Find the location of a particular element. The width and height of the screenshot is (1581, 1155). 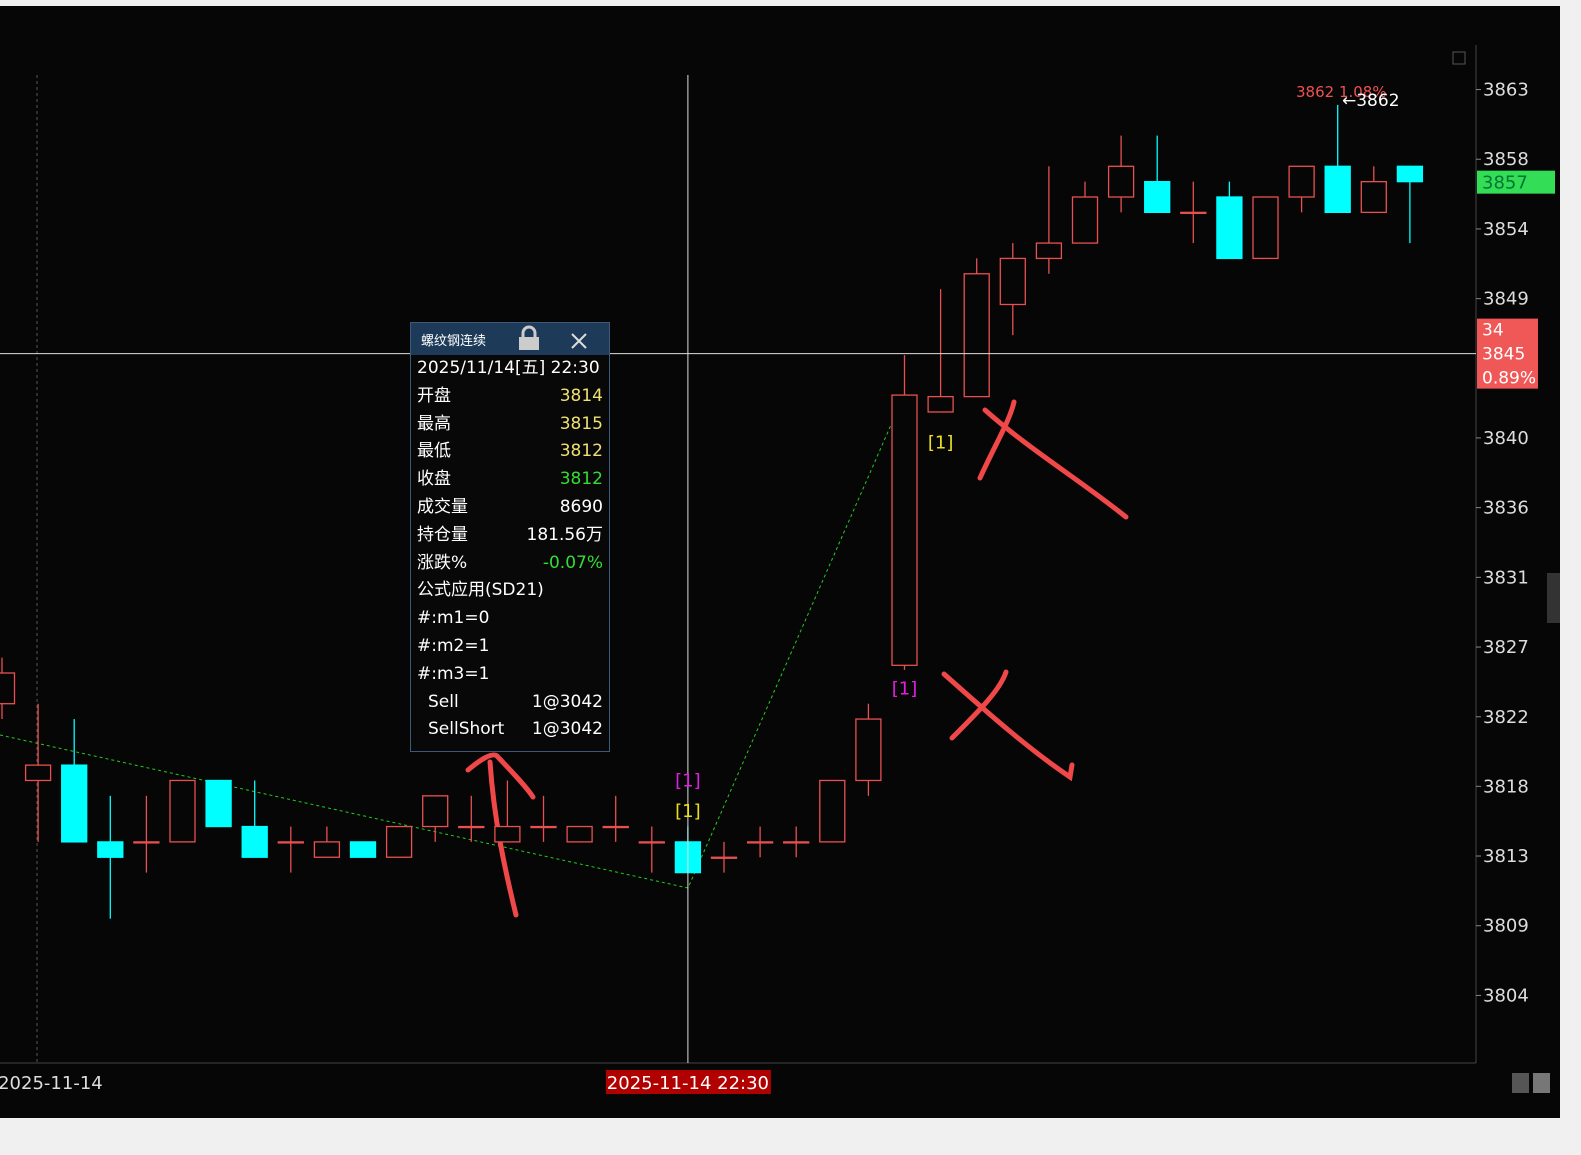

row-label: 最低 is located at coordinates (434, 451).